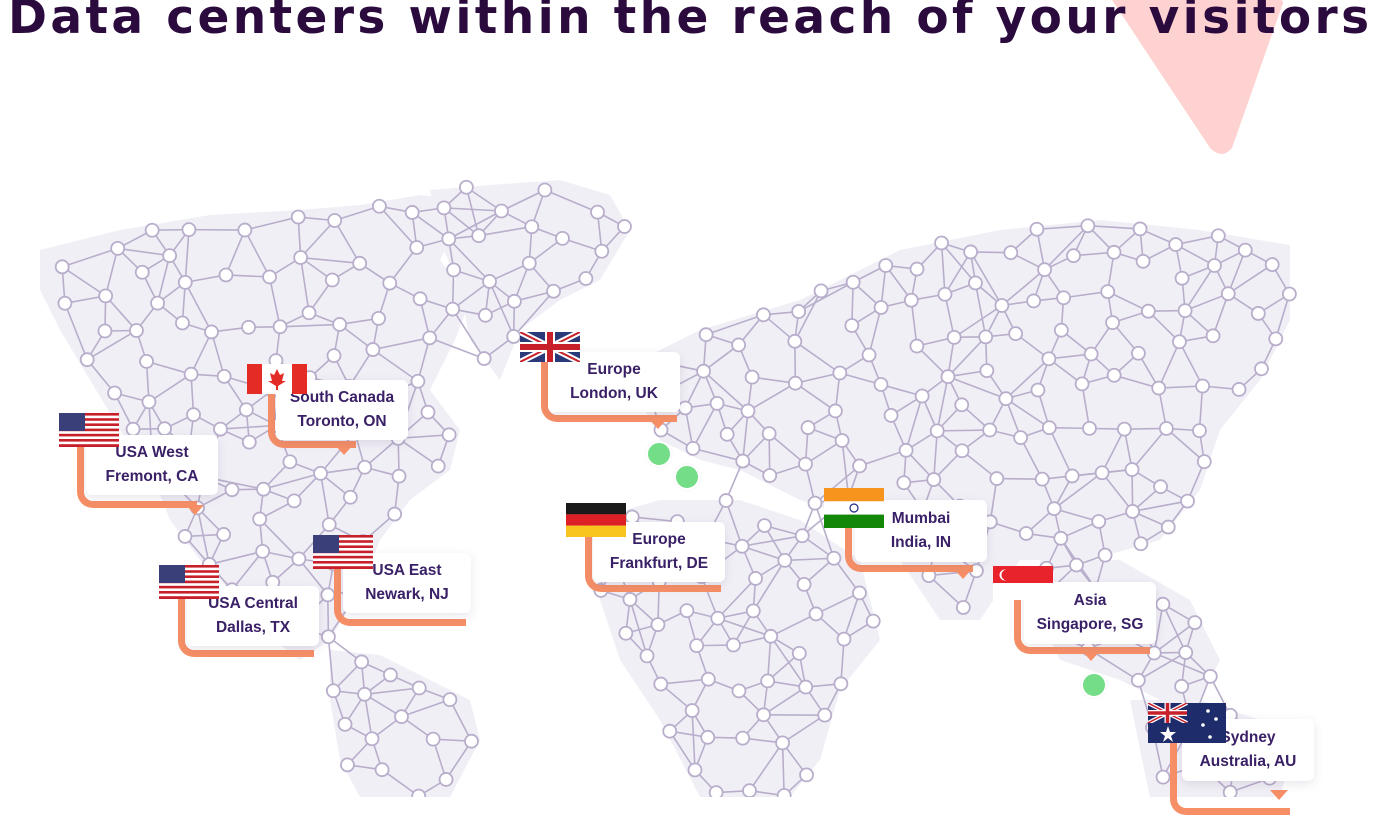 The height and width of the screenshot is (815, 1373). What do you see at coordinates (341, 422) in the screenshot?
I see `datacenter-city: Toronto, ON` at bounding box center [341, 422].